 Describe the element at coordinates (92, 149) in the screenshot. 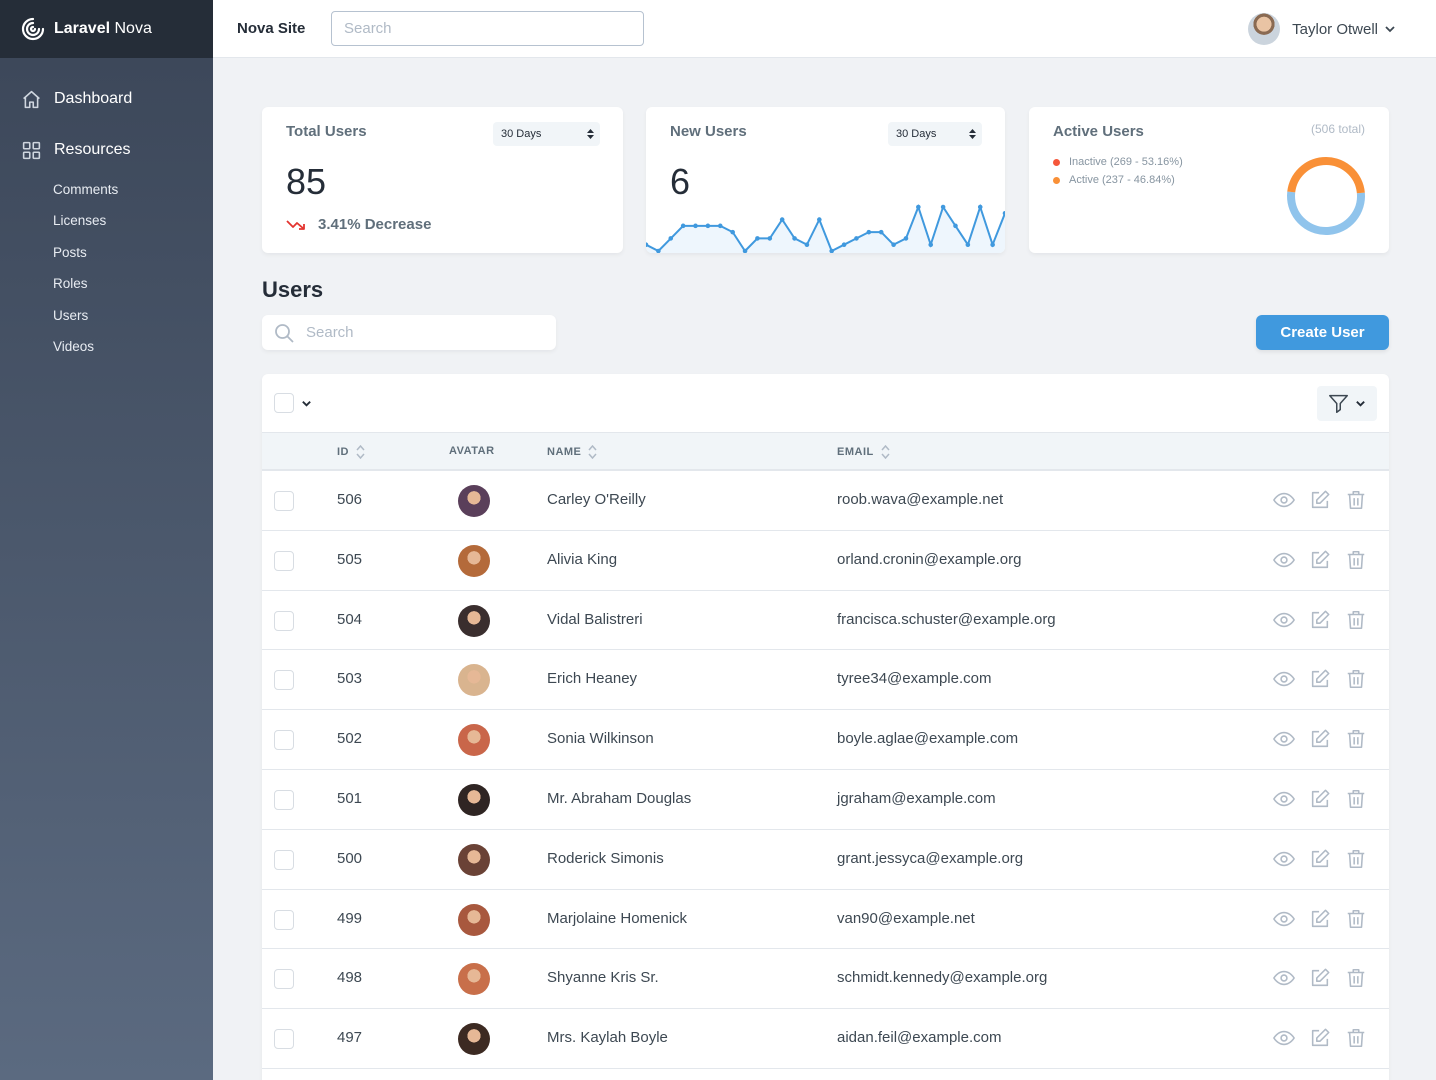

I see `sidebar-section-label: Resources` at that location.